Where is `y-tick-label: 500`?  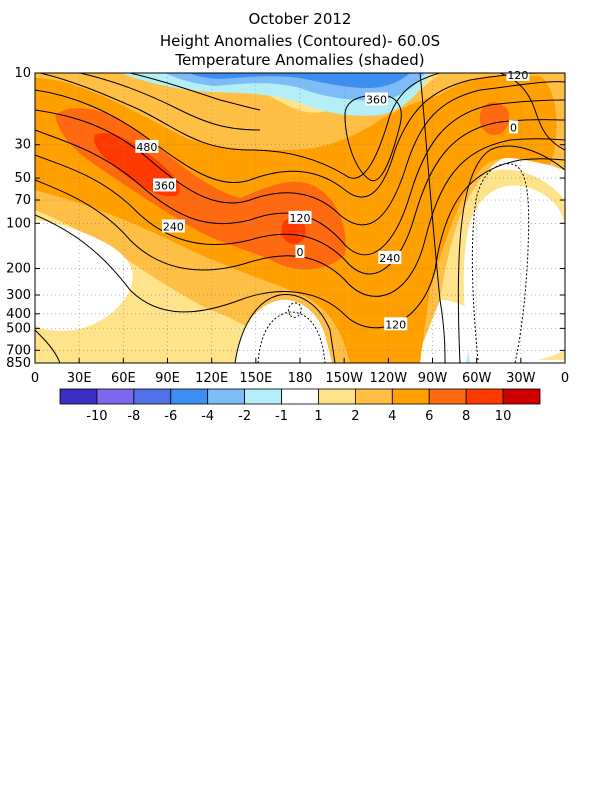 y-tick-label: 500 is located at coordinates (18, 328).